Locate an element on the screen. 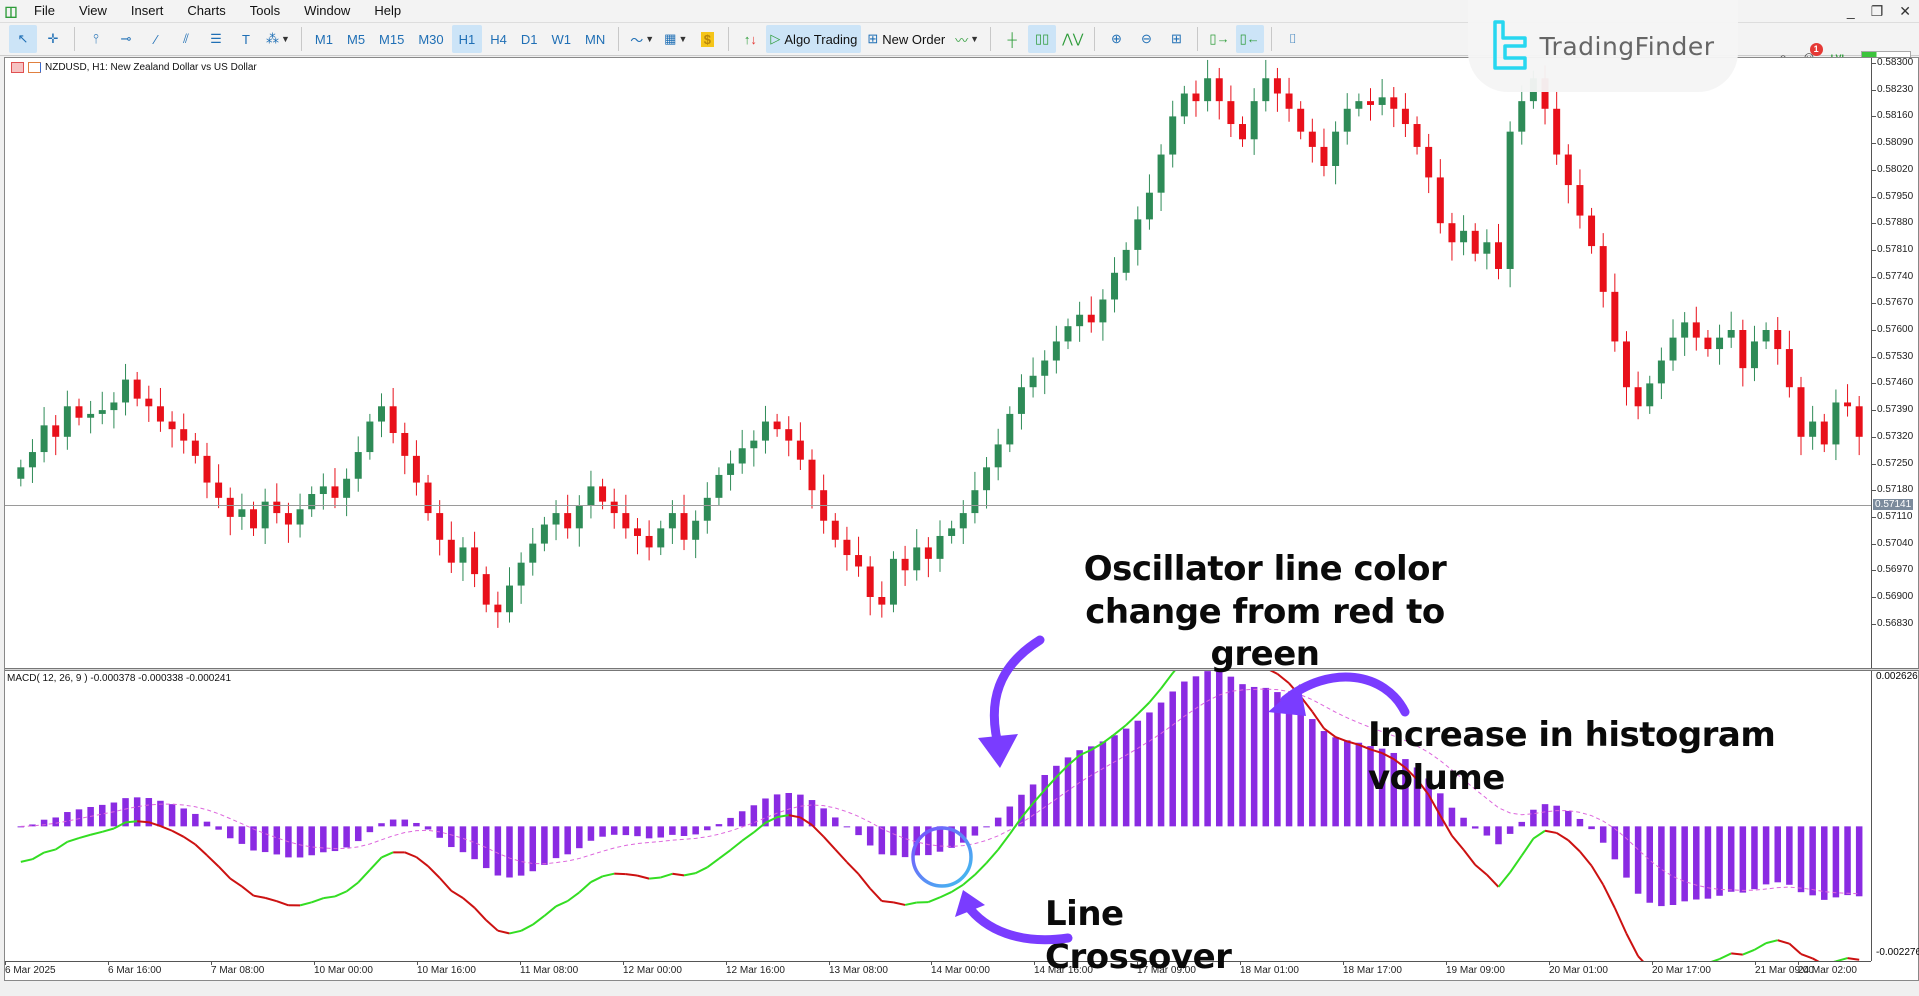 This screenshot has height=996, width=1919. price-tick: 0.57530 is located at coordinates (1892, 356).